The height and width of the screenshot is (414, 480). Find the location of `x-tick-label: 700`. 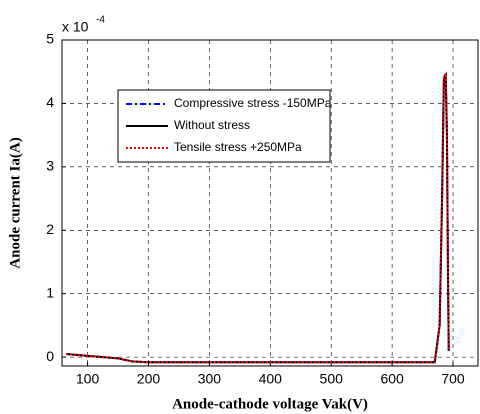

x-tick-label: 700 is located at coordinates (453, 379).